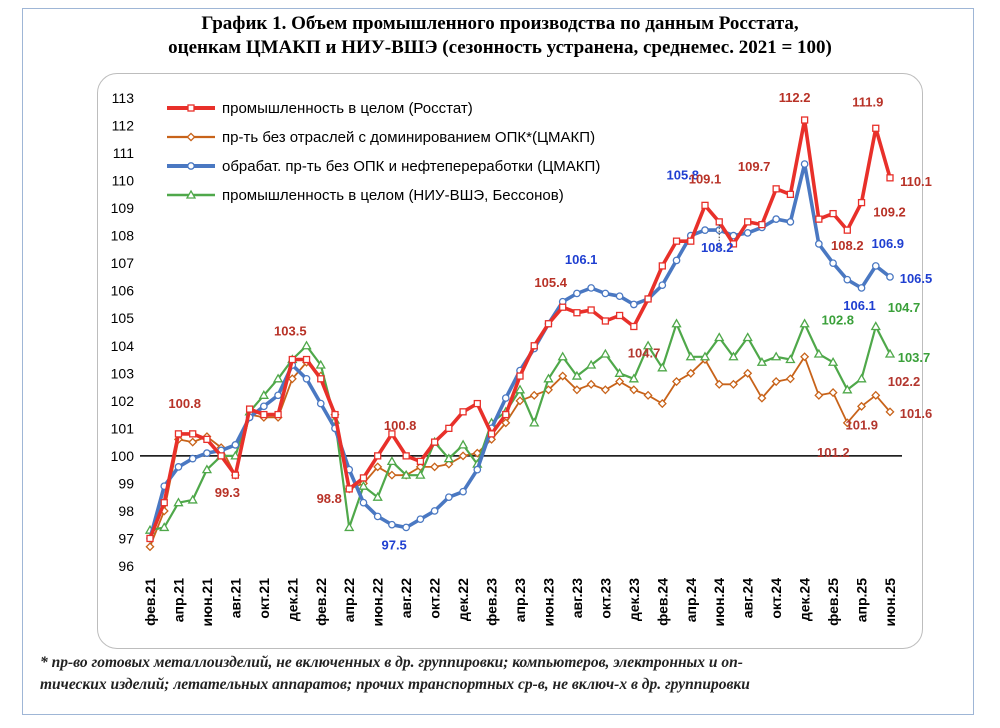  What do you see at coordinates (123, 126) in the screenshot?
I see `y-tick-label: 112` at bounding box center [123, 126].